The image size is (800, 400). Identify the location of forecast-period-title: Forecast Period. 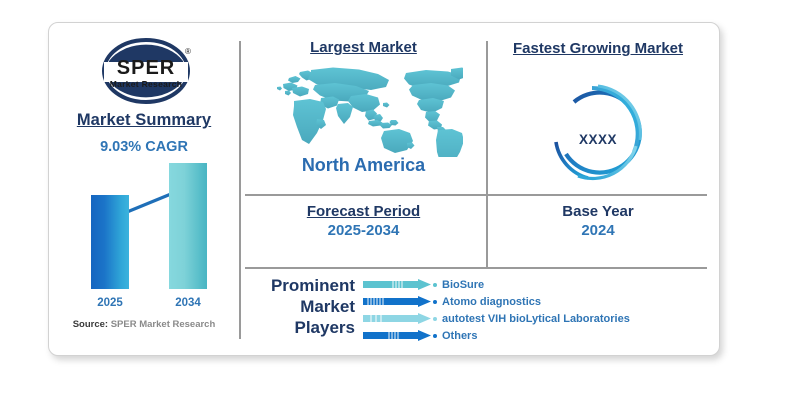
(363, 211).